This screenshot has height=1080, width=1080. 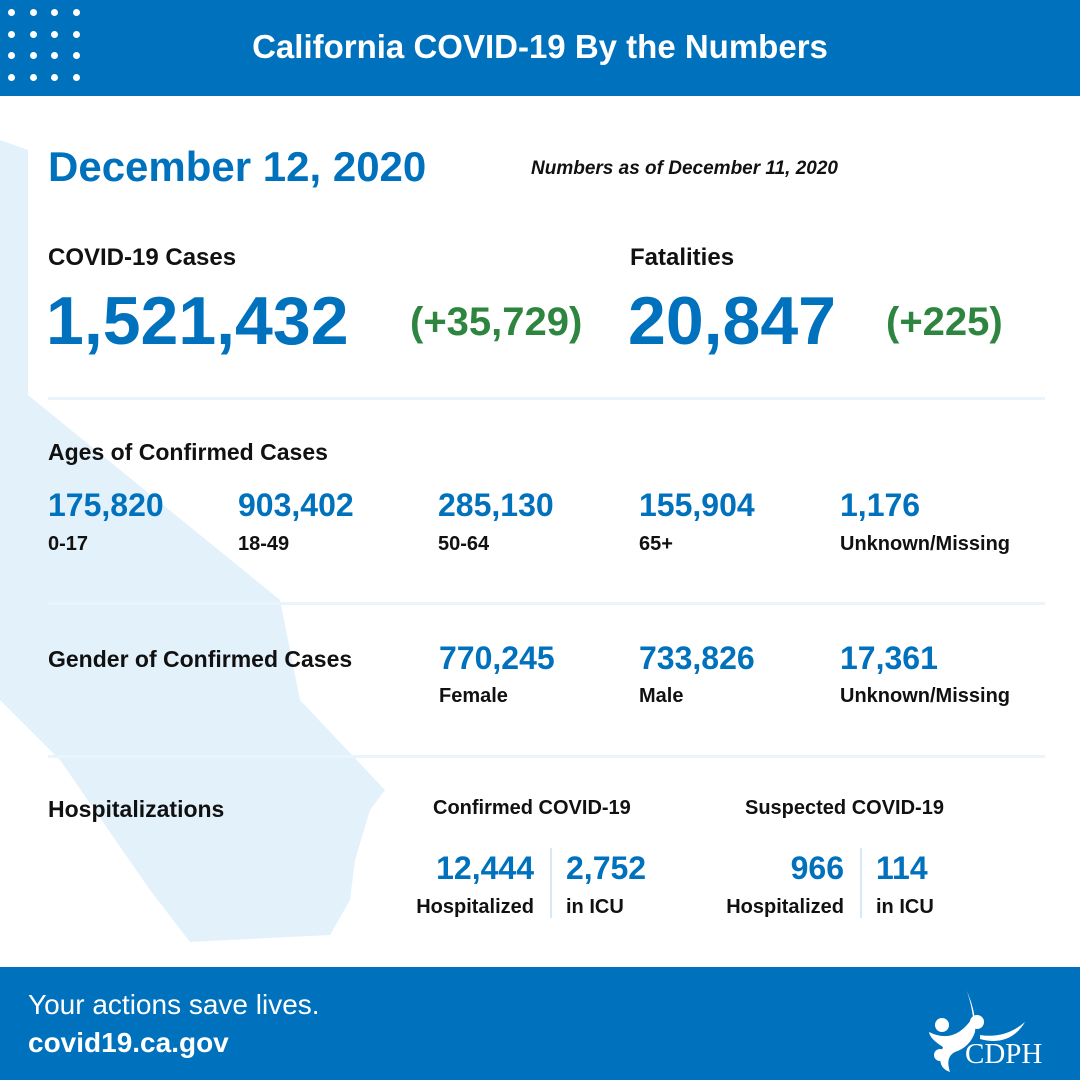 I want to click on header-banner: California COVID-19 By the Numbers, so click(x=540, y=48).